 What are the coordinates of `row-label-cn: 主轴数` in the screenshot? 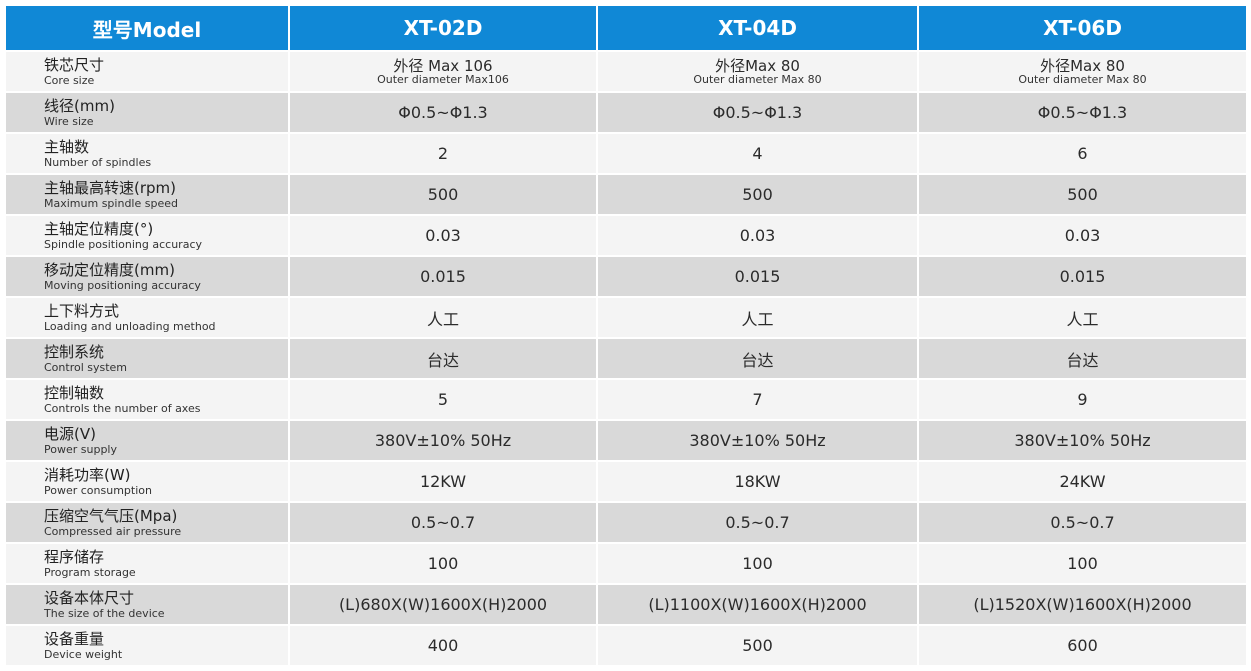 It's located at (67, 146).